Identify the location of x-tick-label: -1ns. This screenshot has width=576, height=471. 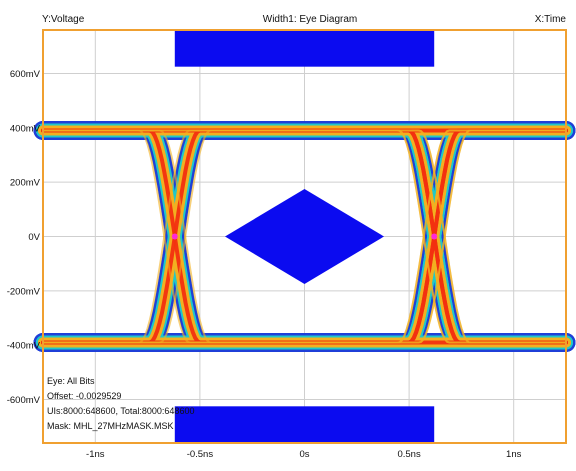
(95, 454).